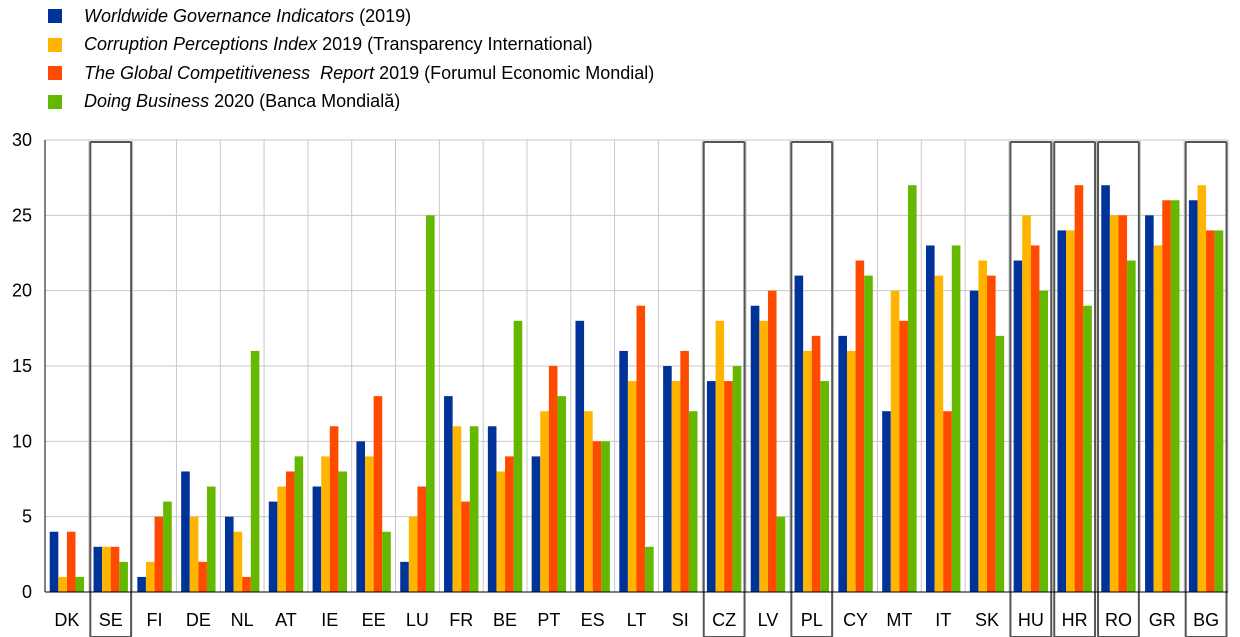  I want to click on legend-label-gcr-italic: The Global Competitiveness Report, so click(229, 72).